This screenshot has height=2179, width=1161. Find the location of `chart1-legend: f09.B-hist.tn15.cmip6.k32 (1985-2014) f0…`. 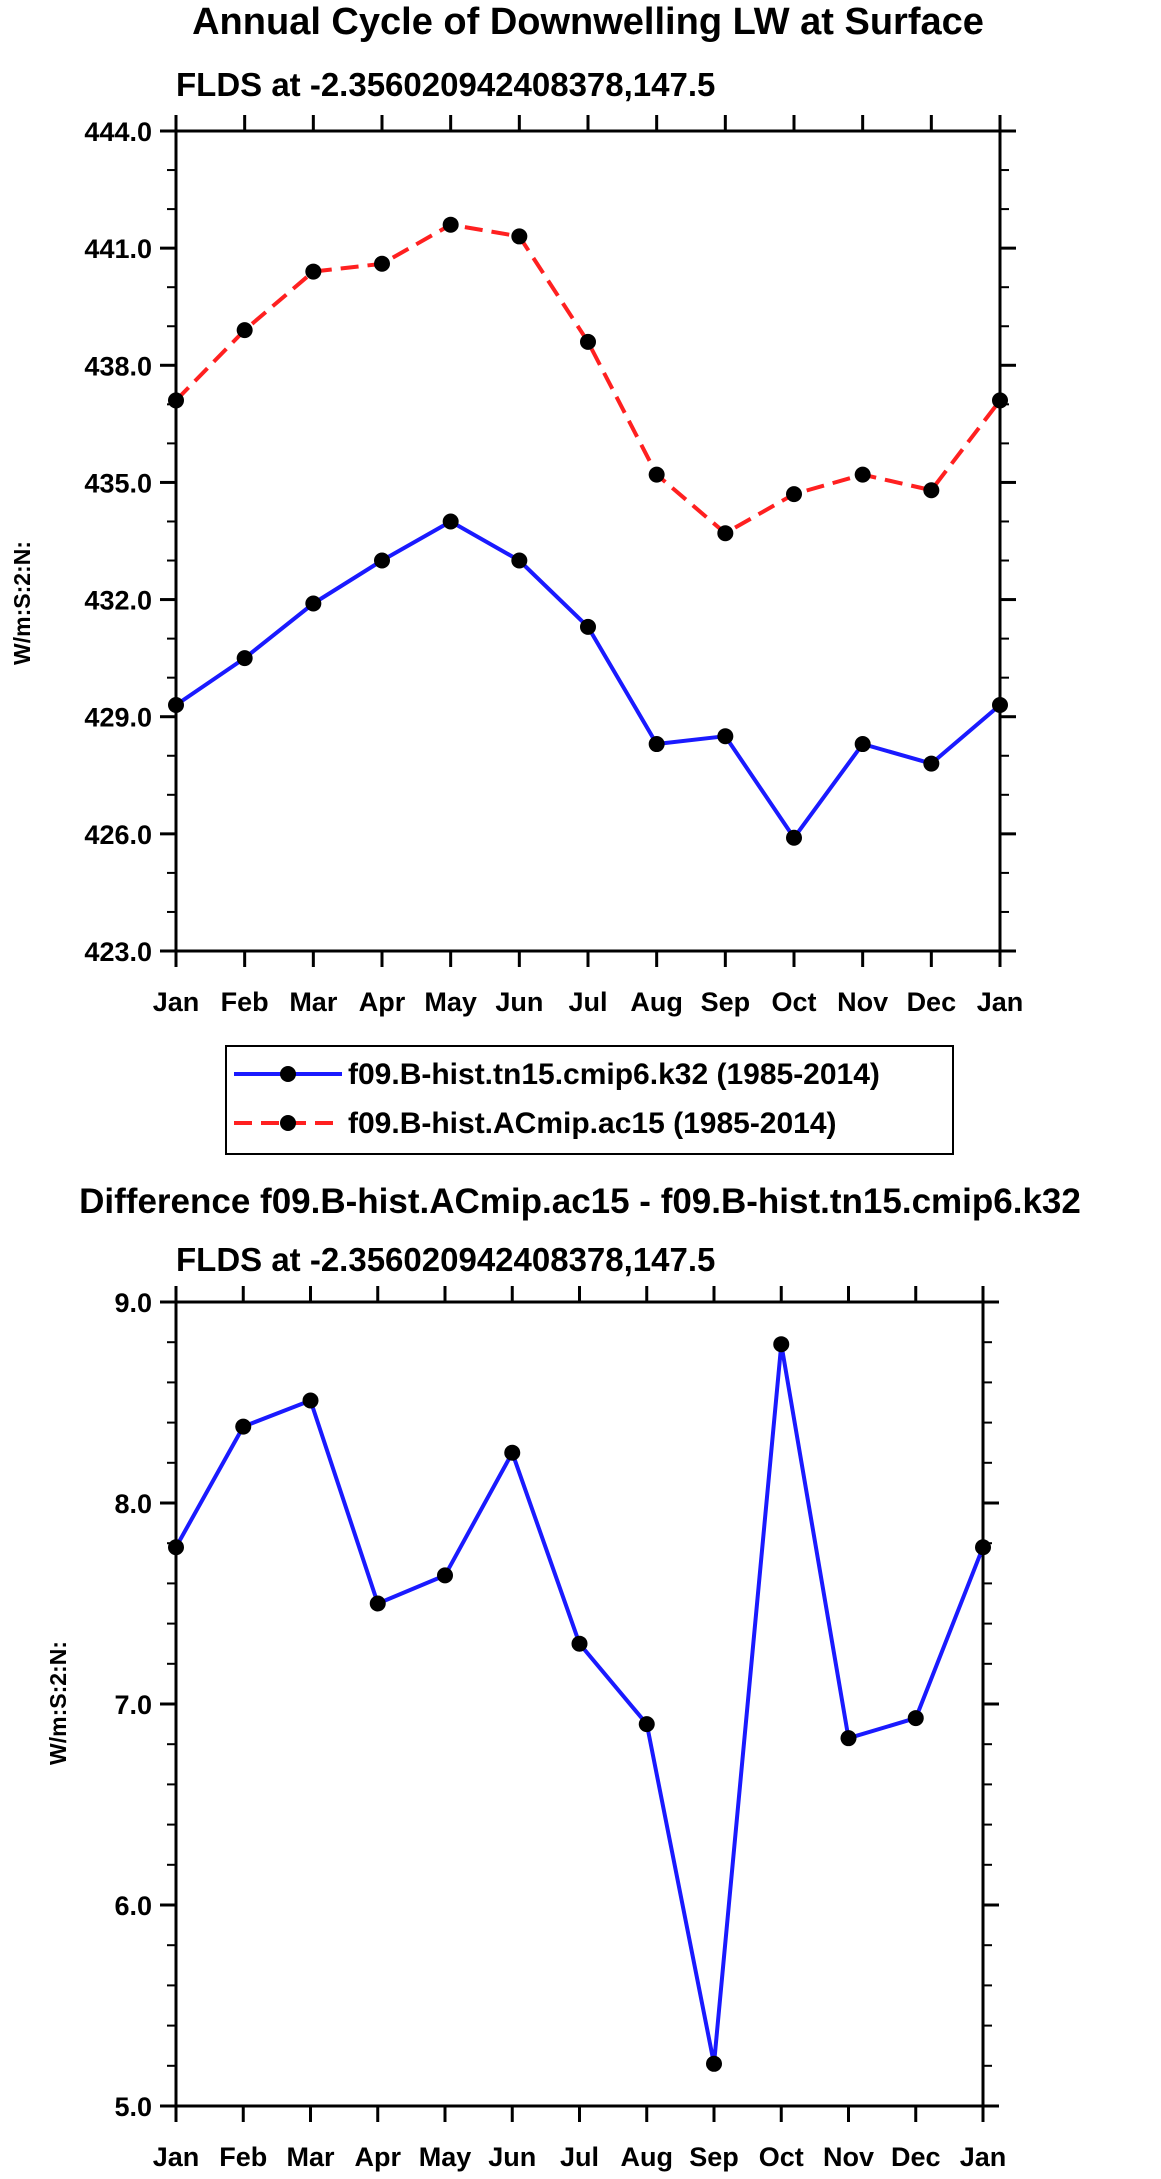

chart1-legend: f09.B-hist.tn15.cmip6.k32 (1985-2014) f0… is located at coordinates (589, 1100).